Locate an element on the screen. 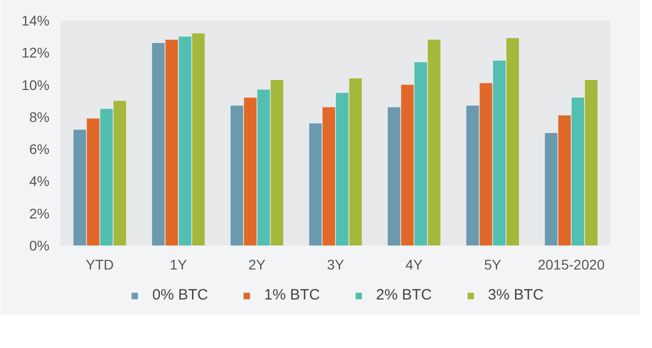  x-tick-label: 2Y is located at coordinates (257, 264).